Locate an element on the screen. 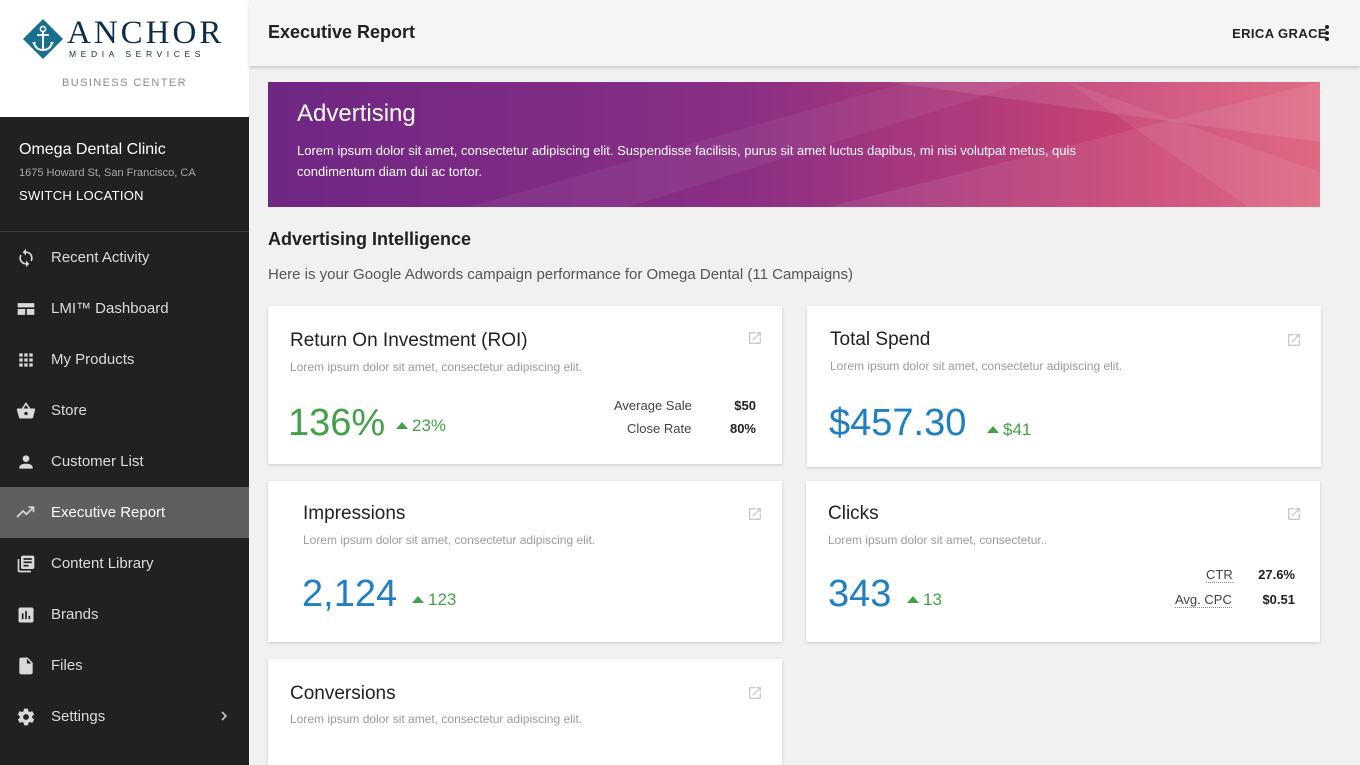  sidebar-item-my-products: My Products is located at coordinates (124, 359).